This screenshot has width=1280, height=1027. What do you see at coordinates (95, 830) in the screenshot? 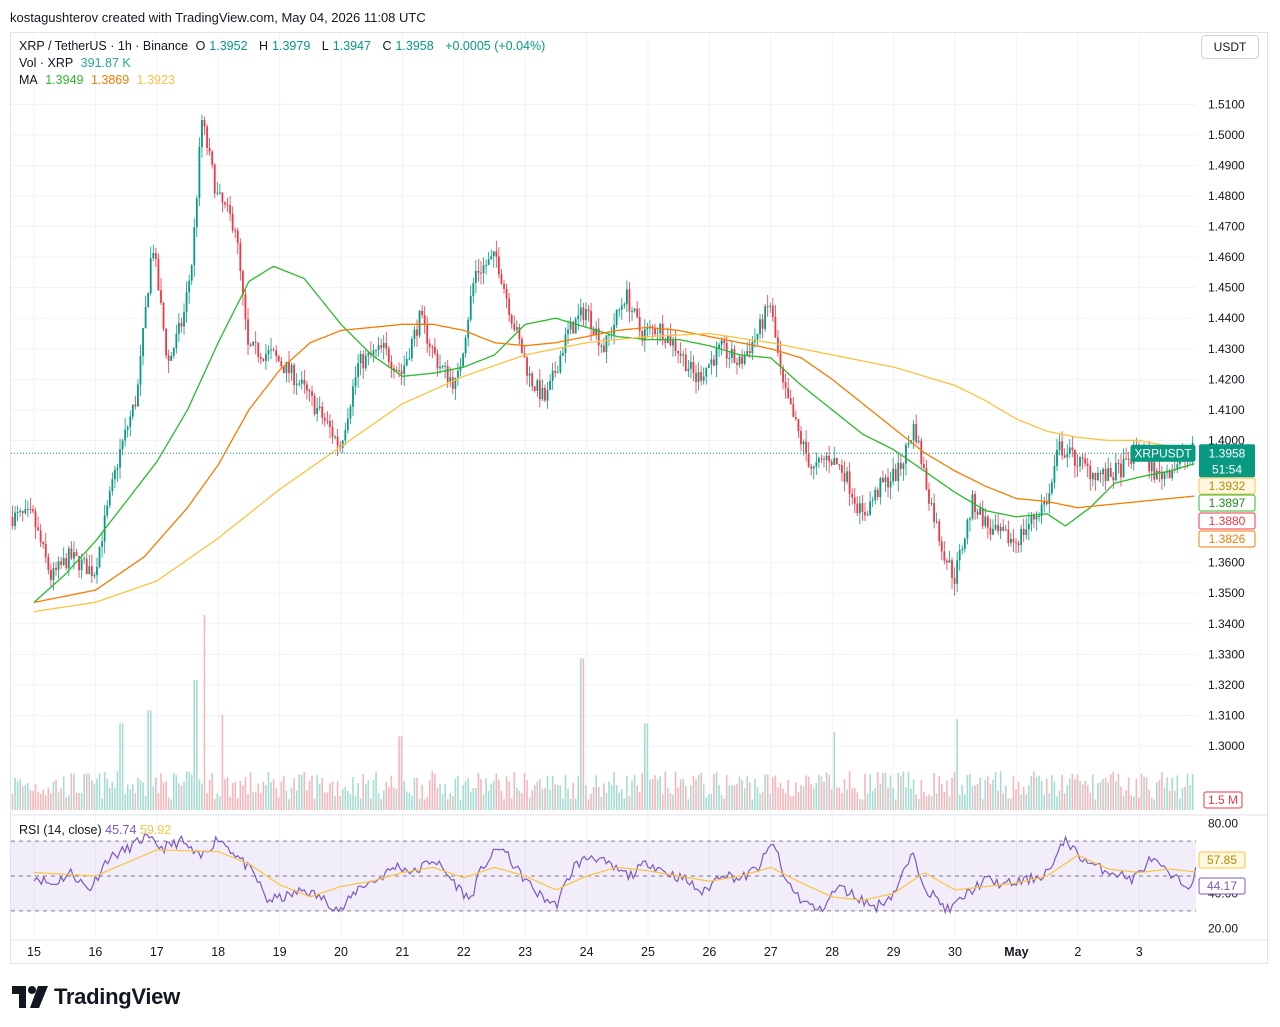
I see `rsi-legend: RSI (14, close) 45.74 59.92` at bounding box center [95, 830].